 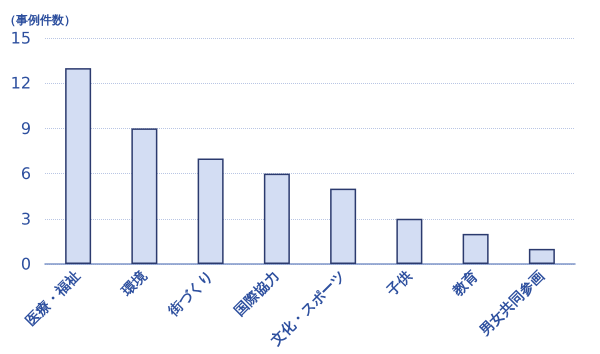 What do you see at coordinates (25, 264) in the screenshot?
I see `y-tick-label: 0` at bounding box center [25, 264].